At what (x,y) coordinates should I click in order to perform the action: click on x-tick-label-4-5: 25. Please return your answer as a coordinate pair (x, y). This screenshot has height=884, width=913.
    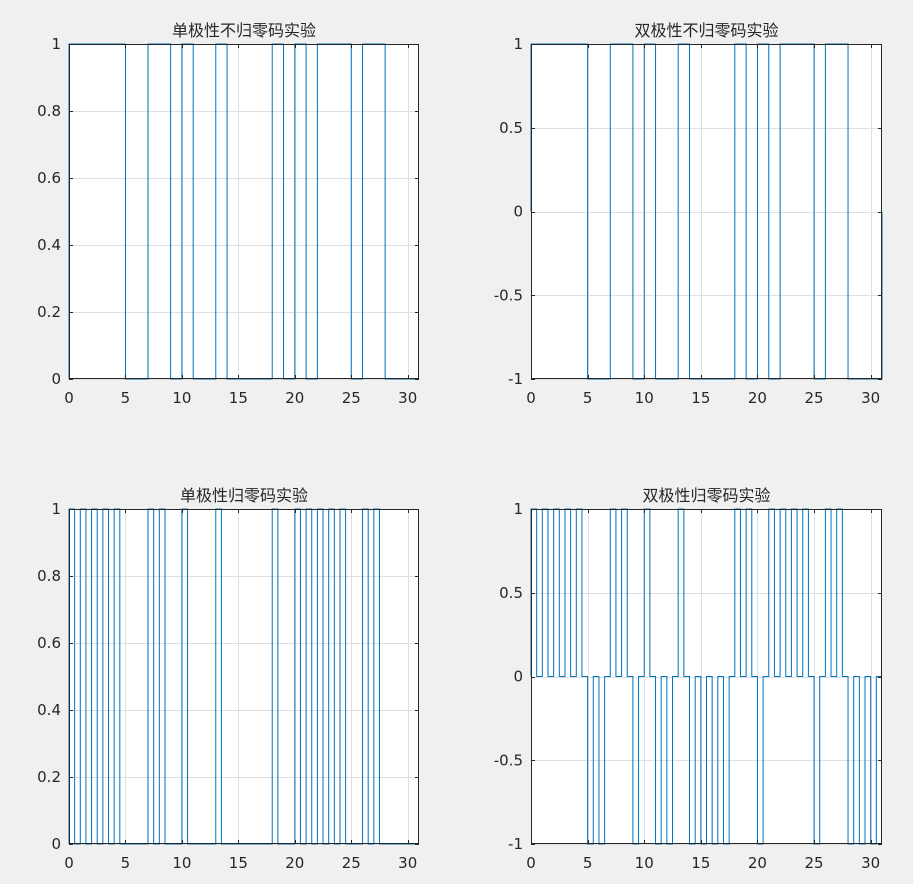
    Looking at the image, I should click on (814, 863).